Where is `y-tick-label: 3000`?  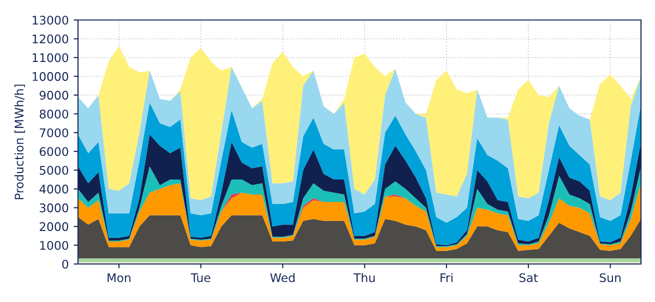 y-tick-label: 3000 is located at coordinates (54, 207).